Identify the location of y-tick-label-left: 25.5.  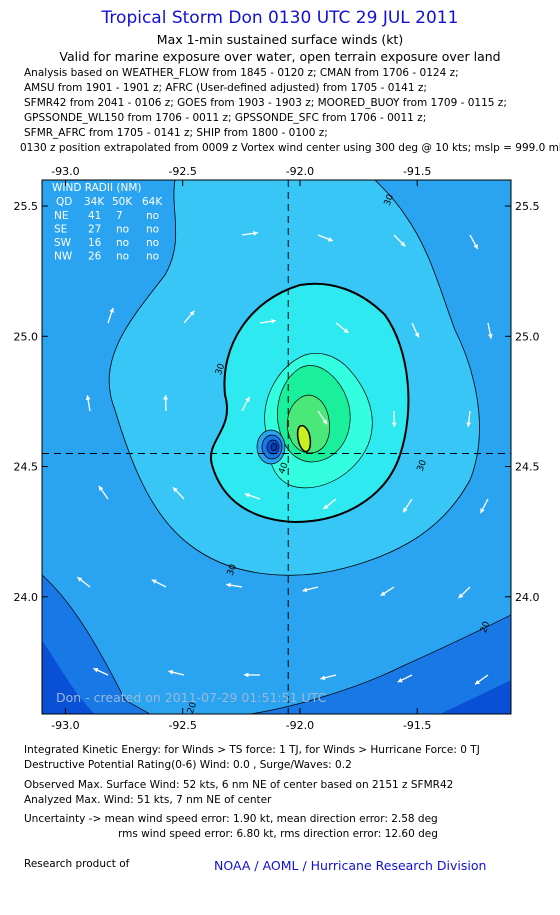
(26, 206).